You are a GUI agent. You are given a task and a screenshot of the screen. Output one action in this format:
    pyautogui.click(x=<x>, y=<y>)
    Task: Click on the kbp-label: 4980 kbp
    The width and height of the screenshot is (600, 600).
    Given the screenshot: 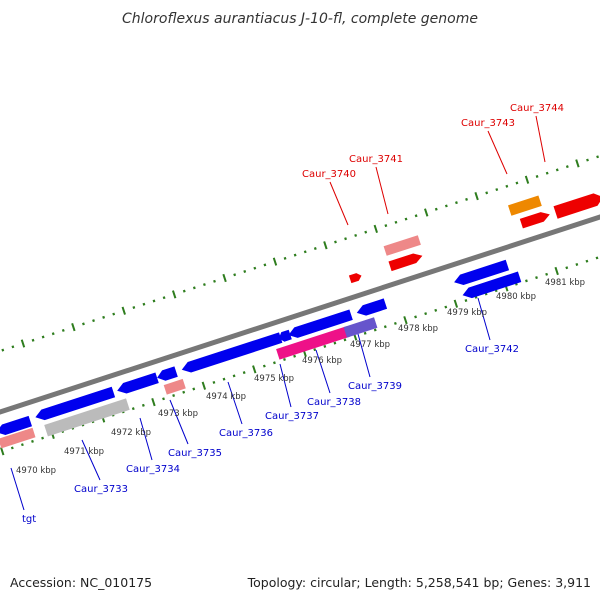 What is the action you would take?
    pyautogui.click(x=516, y=297)
    